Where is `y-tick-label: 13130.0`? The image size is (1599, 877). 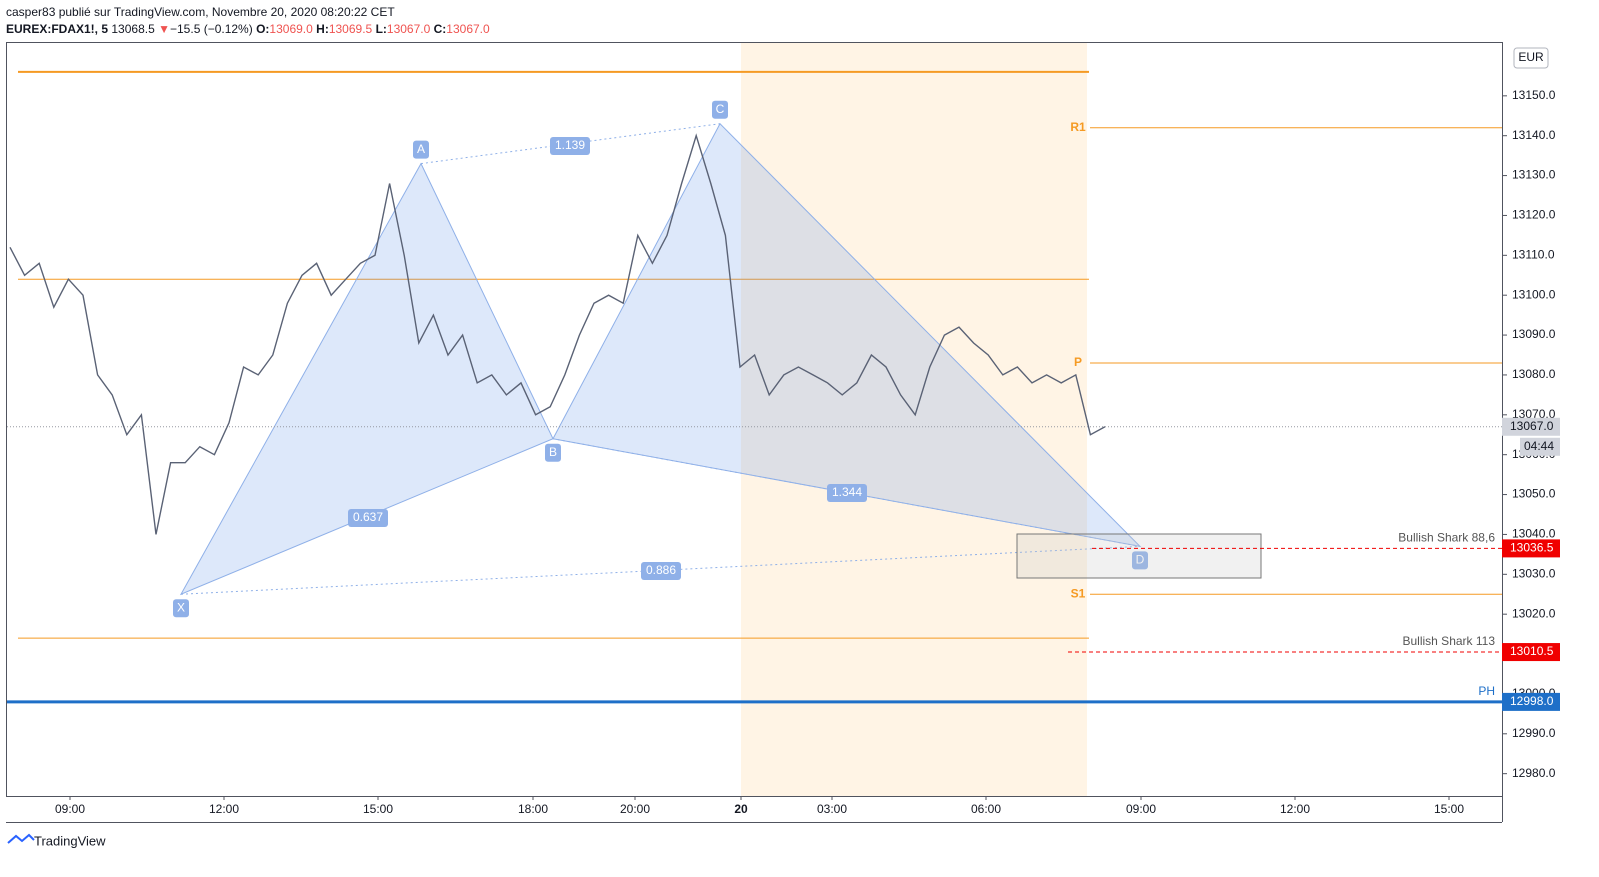
y-tick-label: 13130.0 is located at coordinates (1534, 175).